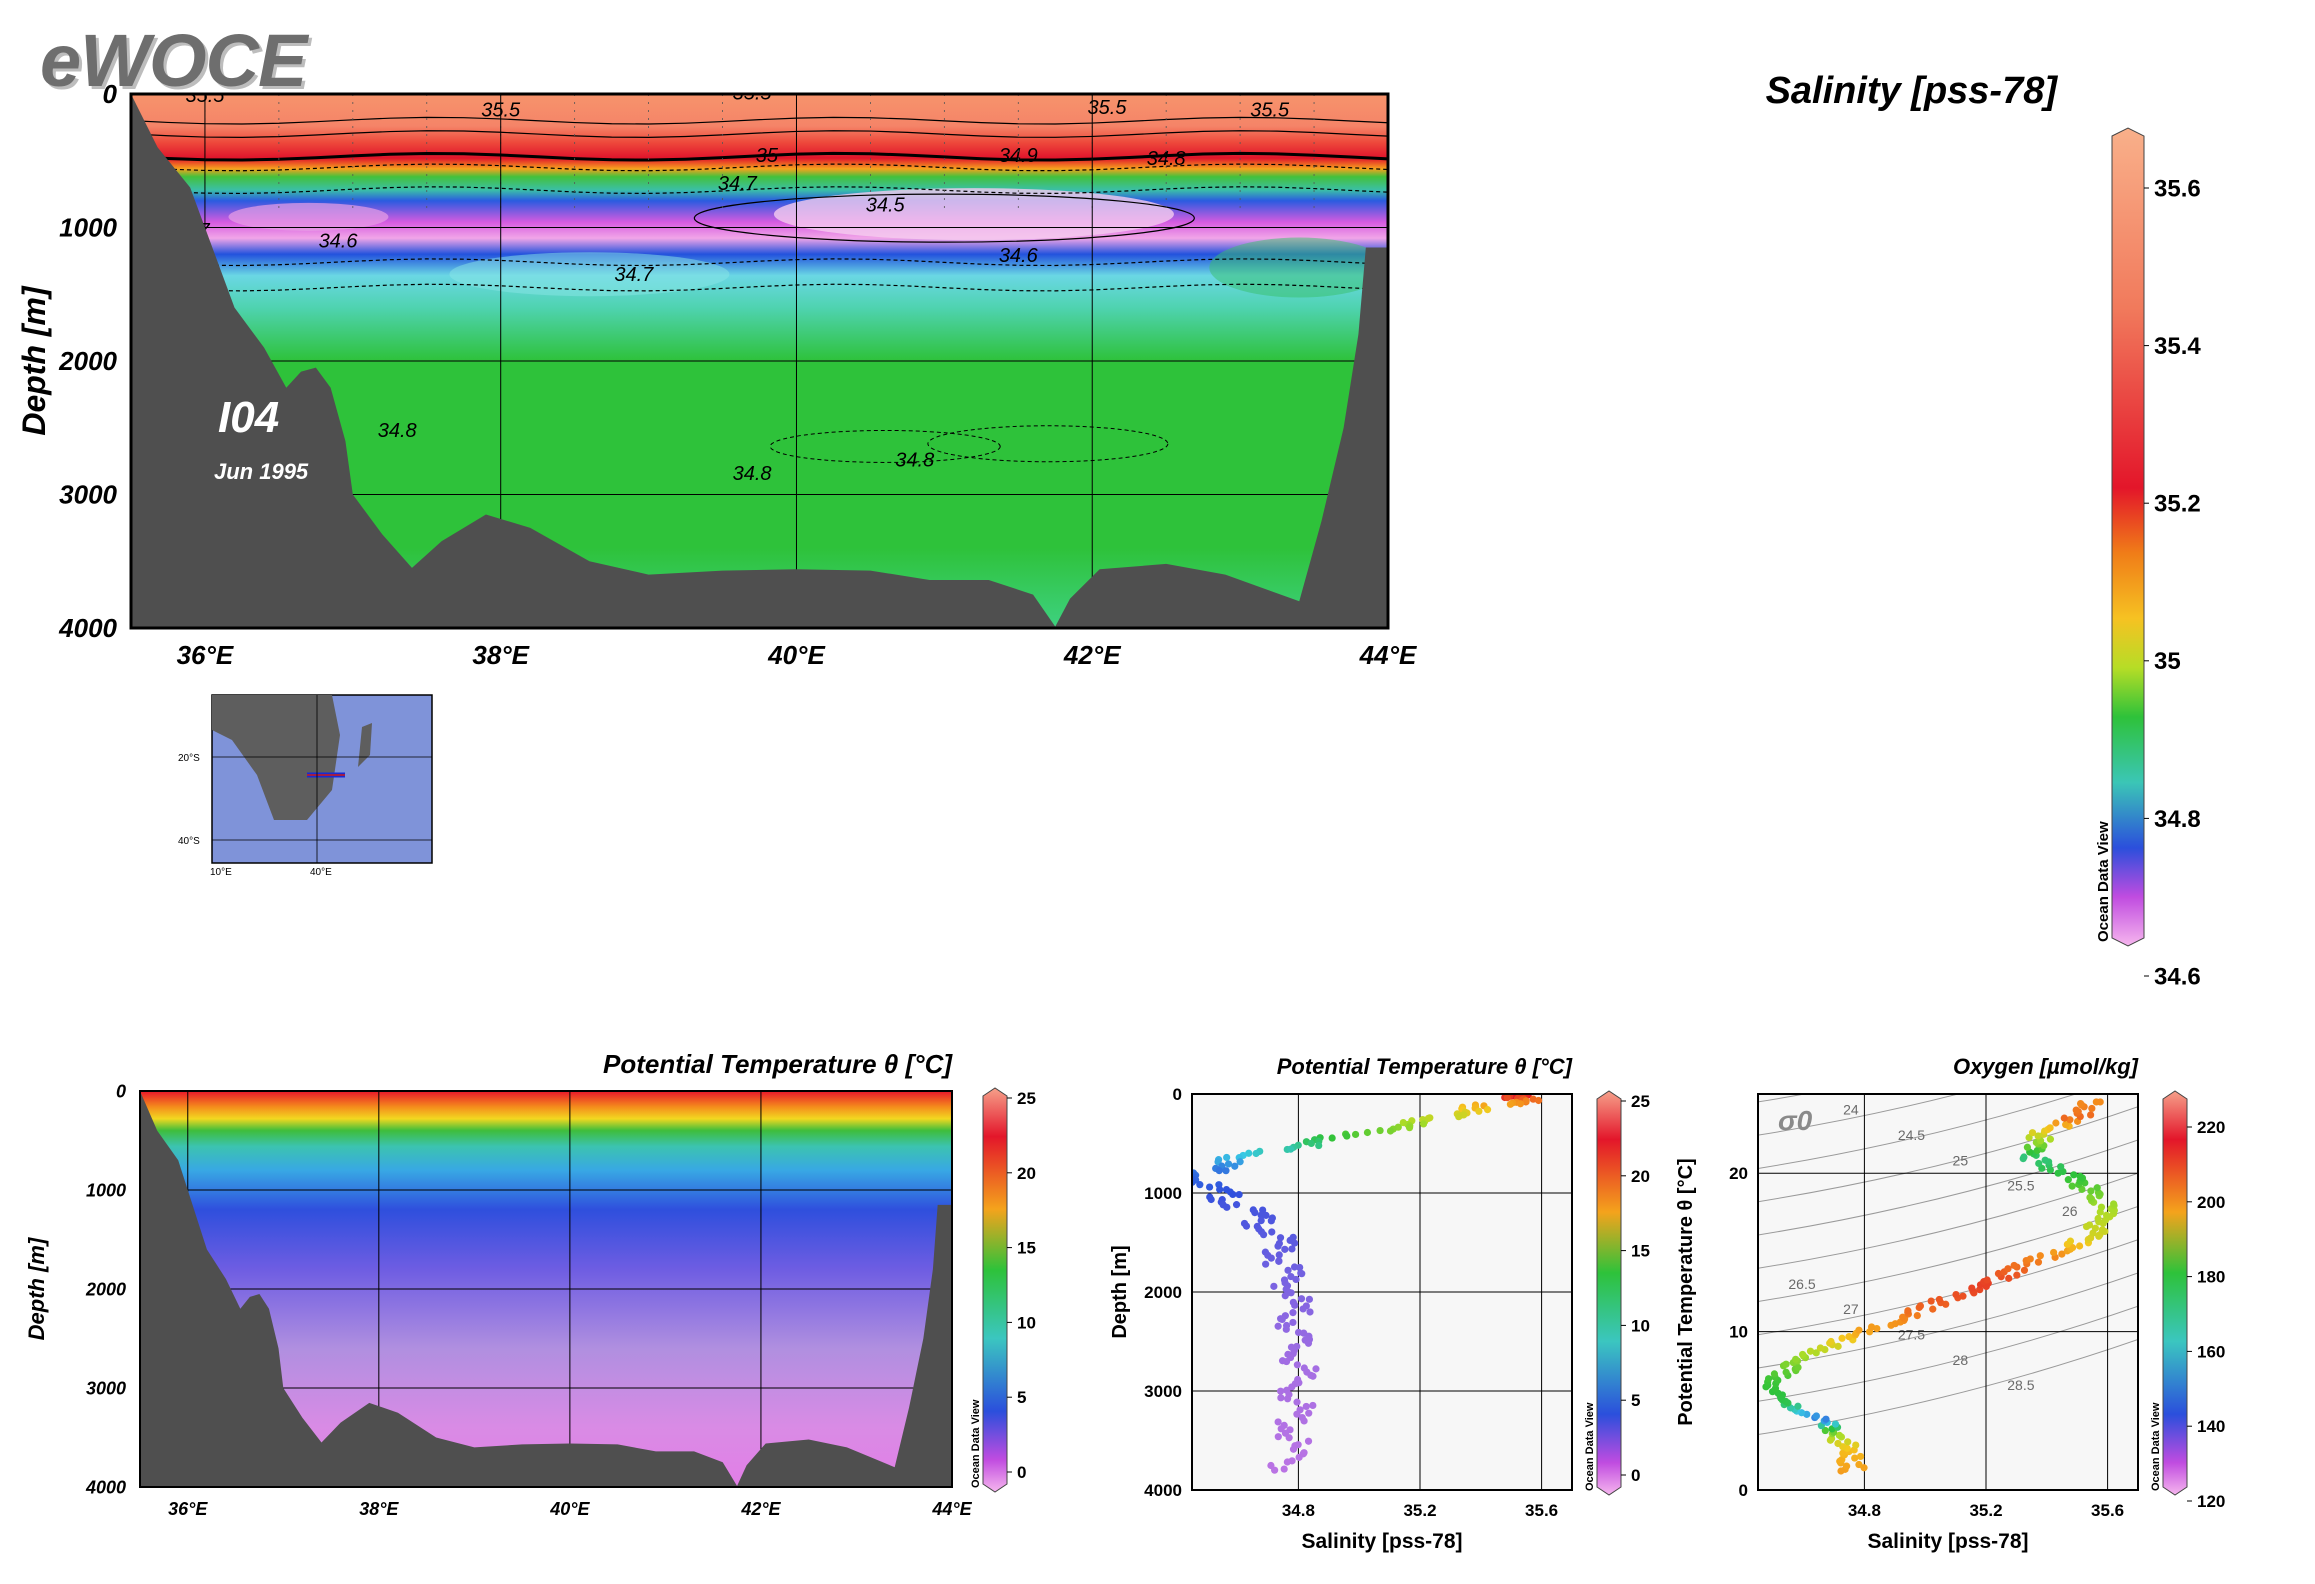  I want to click on salinity-contour-label: 34.8, so click(752, 474).